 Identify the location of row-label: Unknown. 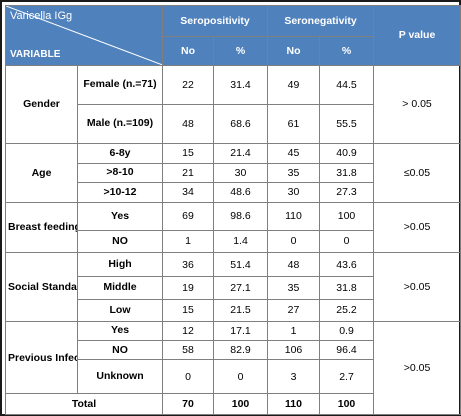
(120, 377).